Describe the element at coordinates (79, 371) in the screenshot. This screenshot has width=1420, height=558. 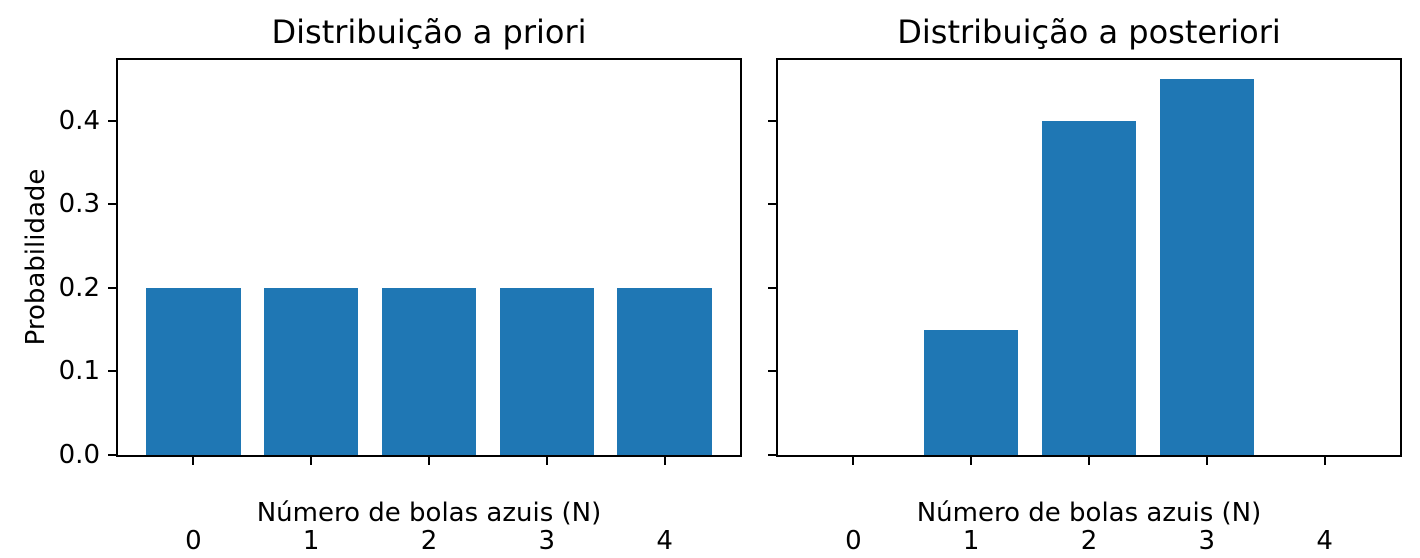
I see `y-tick-label-0.1: 0.1` at that location.